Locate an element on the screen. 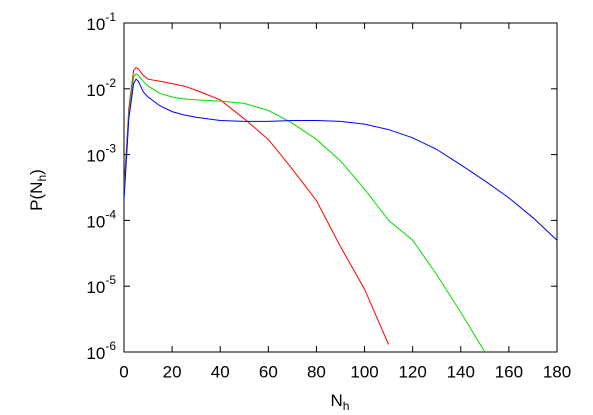 The width and height of the screenshot is (593, 415). x-tick-label: 120 is located at coordinates (412, 371).